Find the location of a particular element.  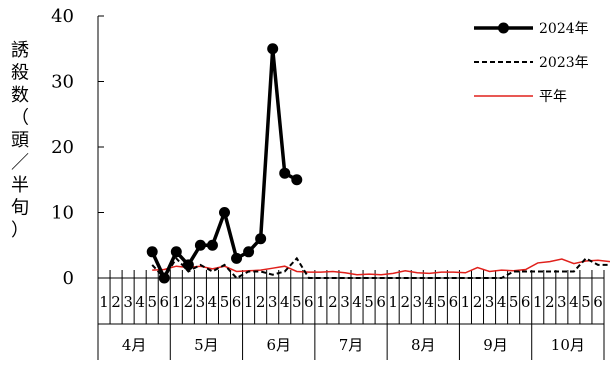

y-tick-label: 40 is located at coordinates (62, 16).